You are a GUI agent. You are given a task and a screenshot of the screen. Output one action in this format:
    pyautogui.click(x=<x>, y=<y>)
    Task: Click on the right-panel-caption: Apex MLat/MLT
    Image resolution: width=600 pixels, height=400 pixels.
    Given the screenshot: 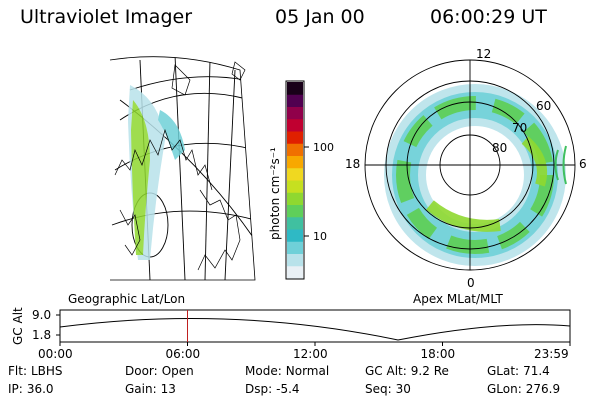 What is the action you would take?
    pyautogui.click(x=458, y=299)
    